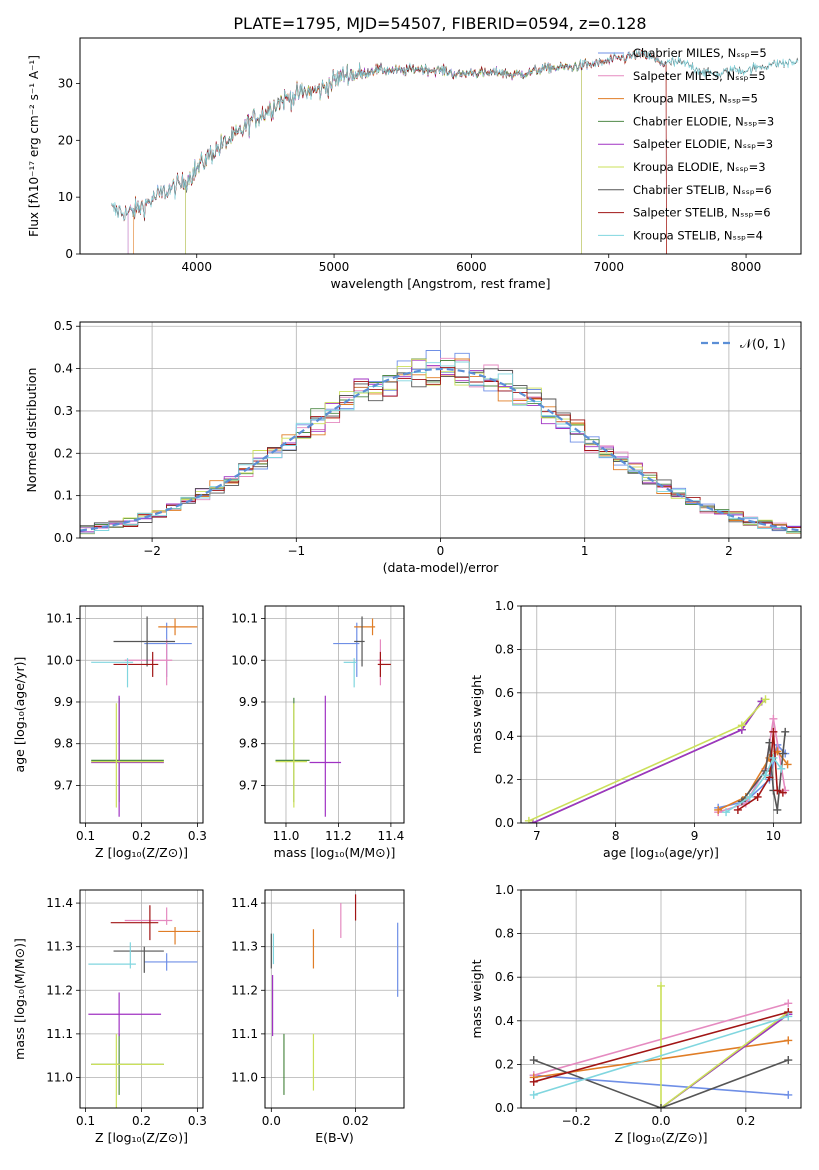  I want to click on spectrum-xtick-label: 6000, so click(471, 267).